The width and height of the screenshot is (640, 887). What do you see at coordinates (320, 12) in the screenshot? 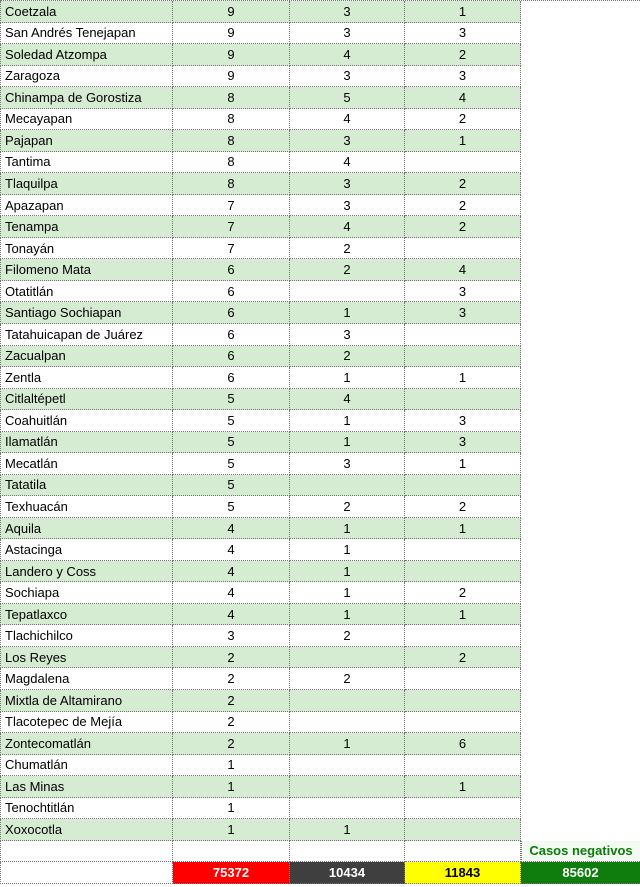
I see `table-row: Coetzala 9 3 1` at bounding box center [320, 12].